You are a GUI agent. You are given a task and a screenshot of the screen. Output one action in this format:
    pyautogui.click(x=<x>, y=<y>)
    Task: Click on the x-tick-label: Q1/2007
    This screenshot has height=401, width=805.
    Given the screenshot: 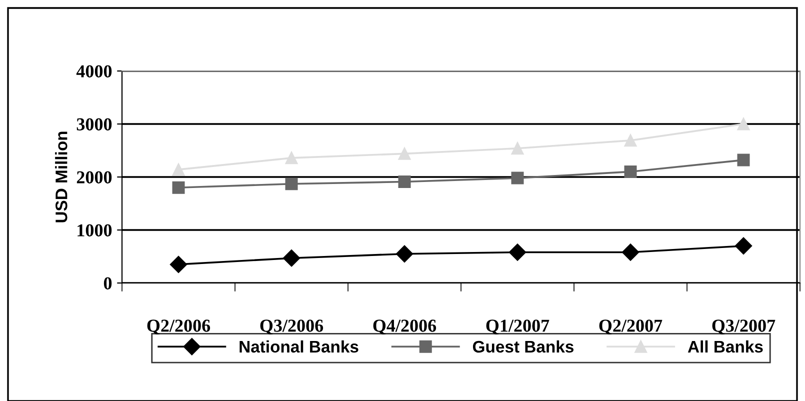 What is the action you would take?
    pyautogui.click(x=518, y=327)
    